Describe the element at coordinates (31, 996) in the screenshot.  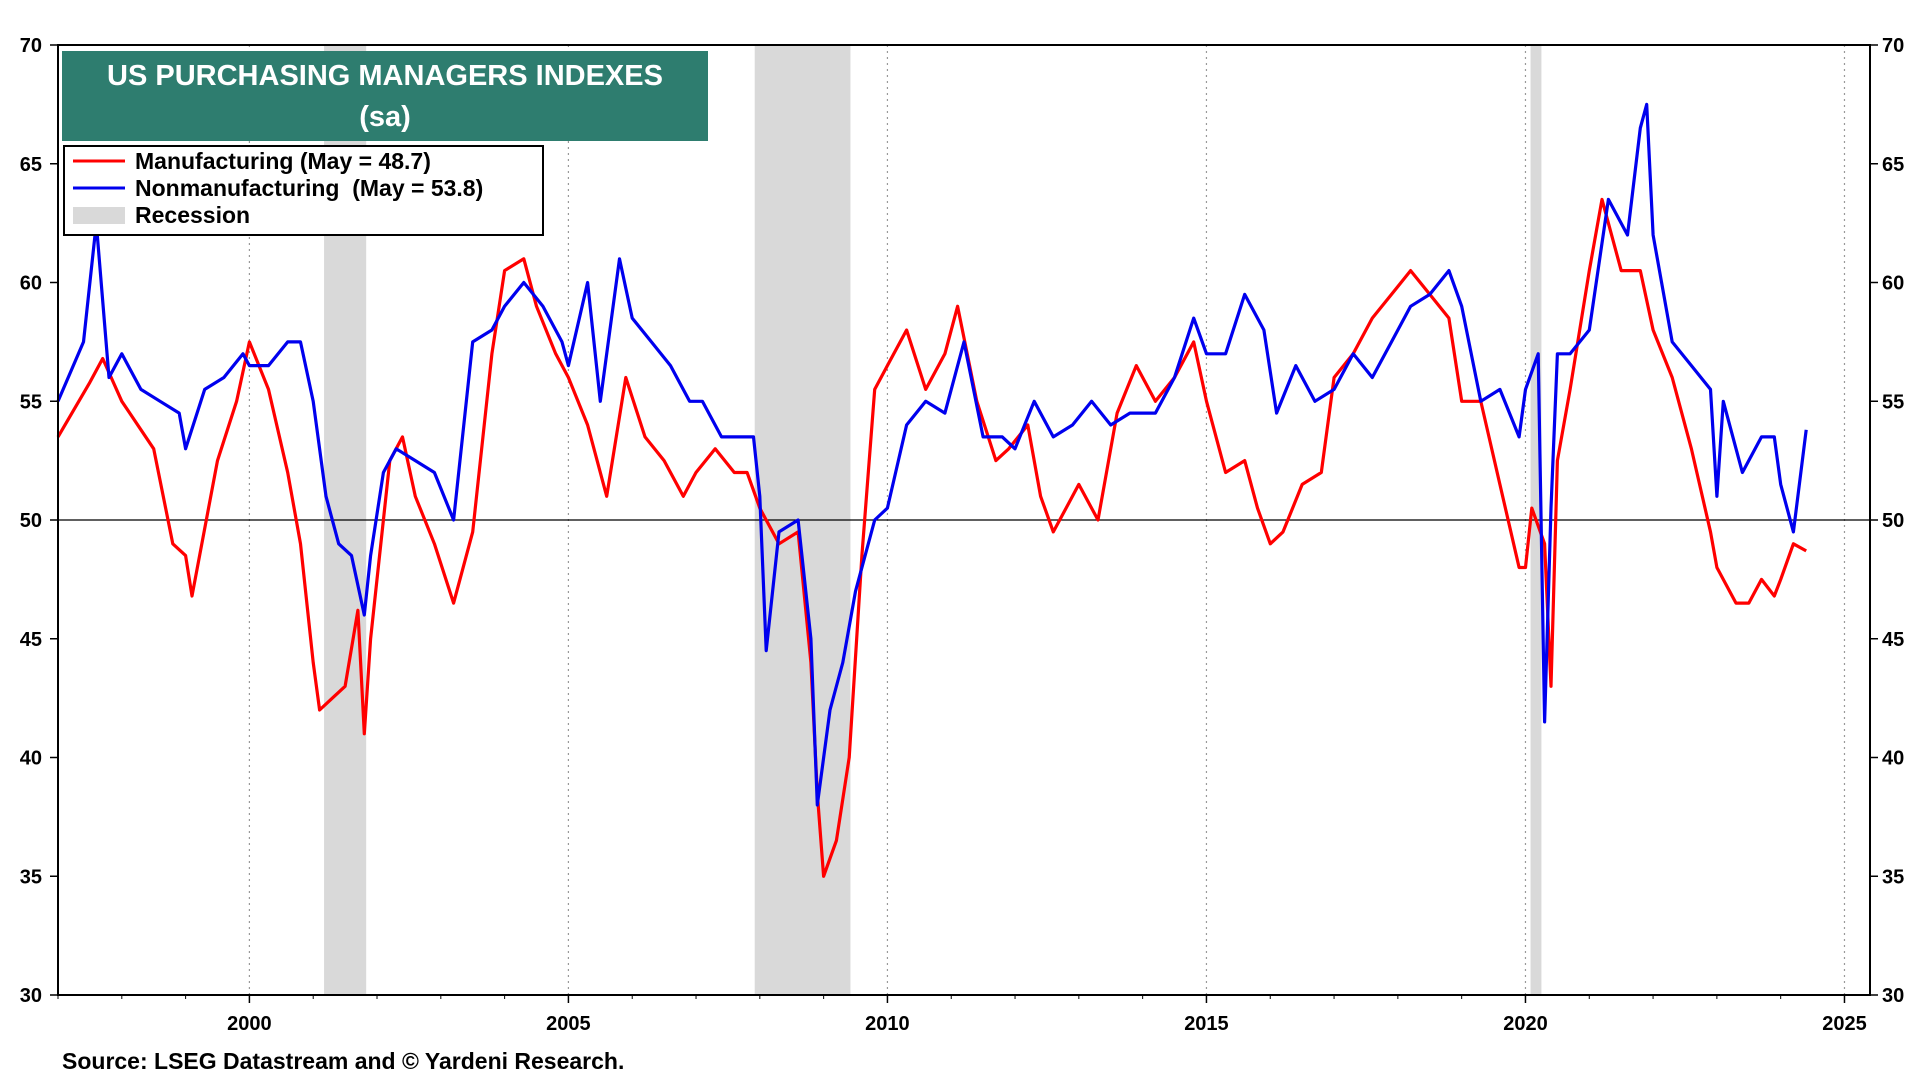
I see `y-tick-label-left-30: 30` at that location.